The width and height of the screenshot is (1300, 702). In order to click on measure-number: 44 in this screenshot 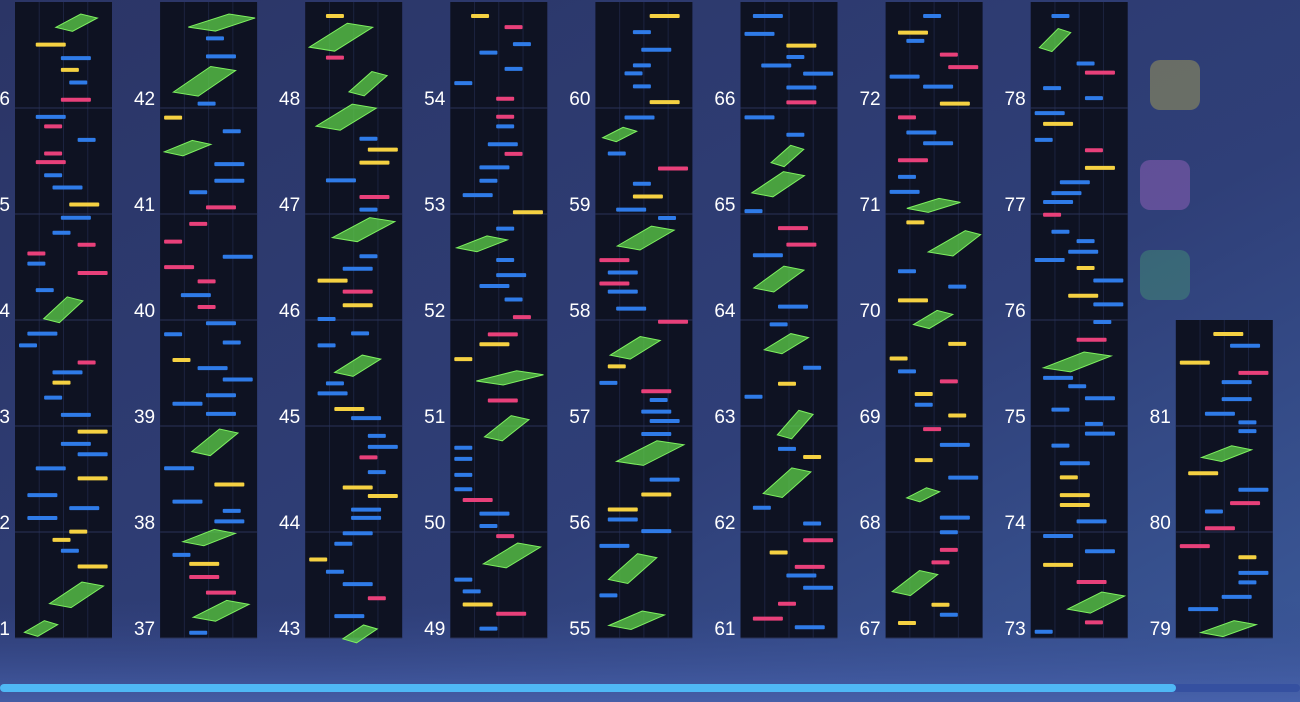, I will do `click(290, 523)`.